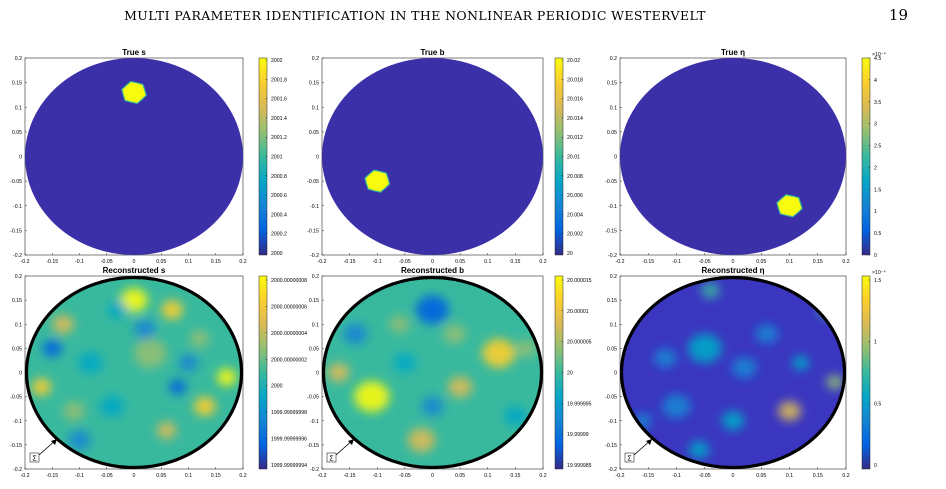  I want to click on colorbar-tick-label: 1.5, so click(877, 190).